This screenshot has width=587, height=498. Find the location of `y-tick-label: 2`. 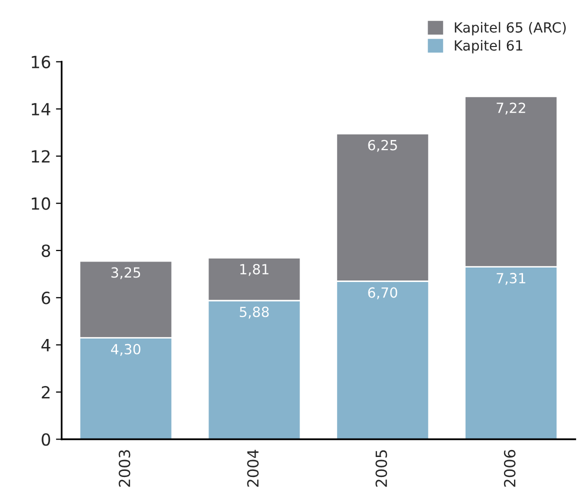

y-tick-label: 2 is located at coordinates (46, 392).